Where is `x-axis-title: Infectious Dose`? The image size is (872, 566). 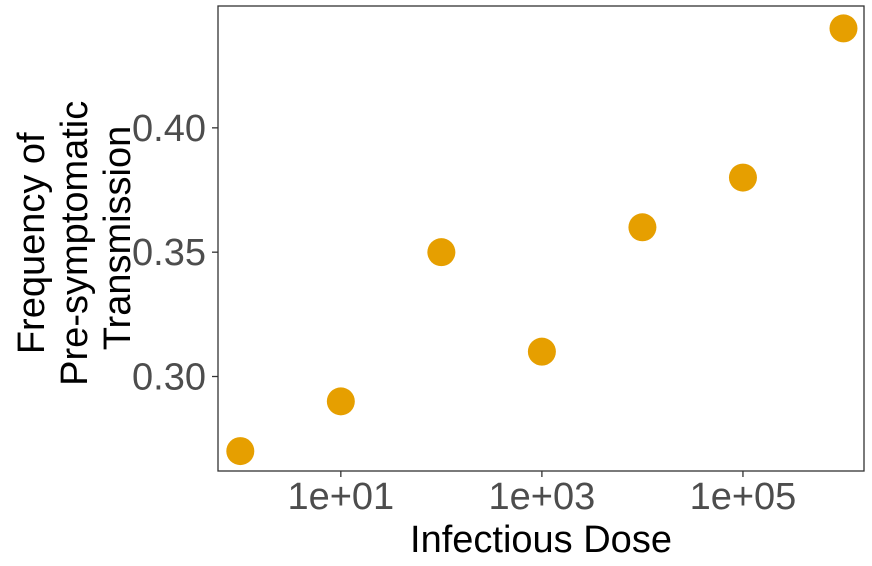
x-axis-title: Infectious Dose is located at coordinates (541, 540).